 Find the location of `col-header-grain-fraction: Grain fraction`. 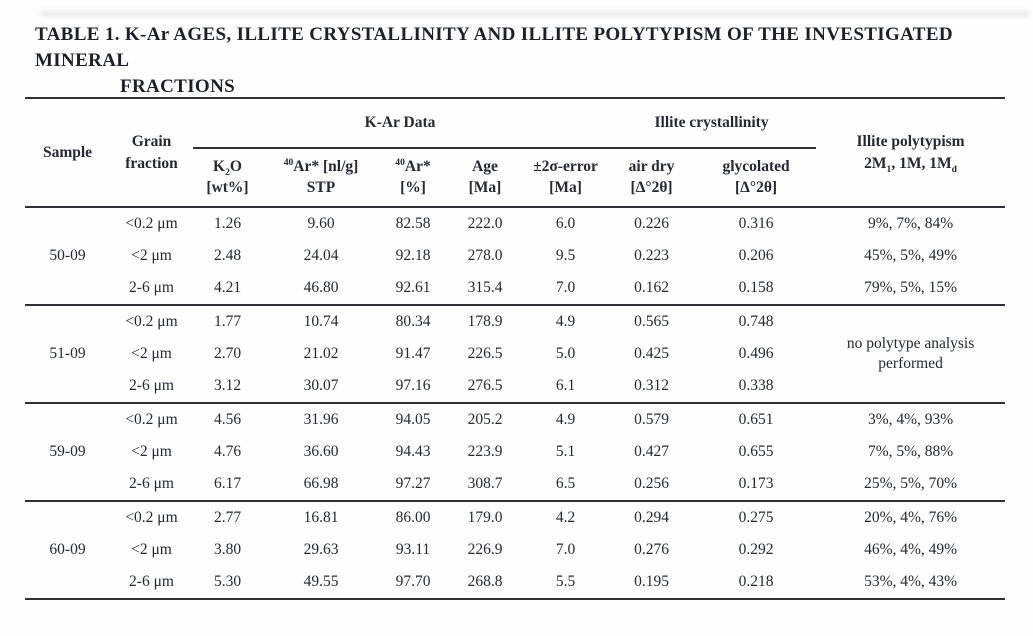

col-header-grain-fraction: Grain fraction is located at coordinates (151, 153).